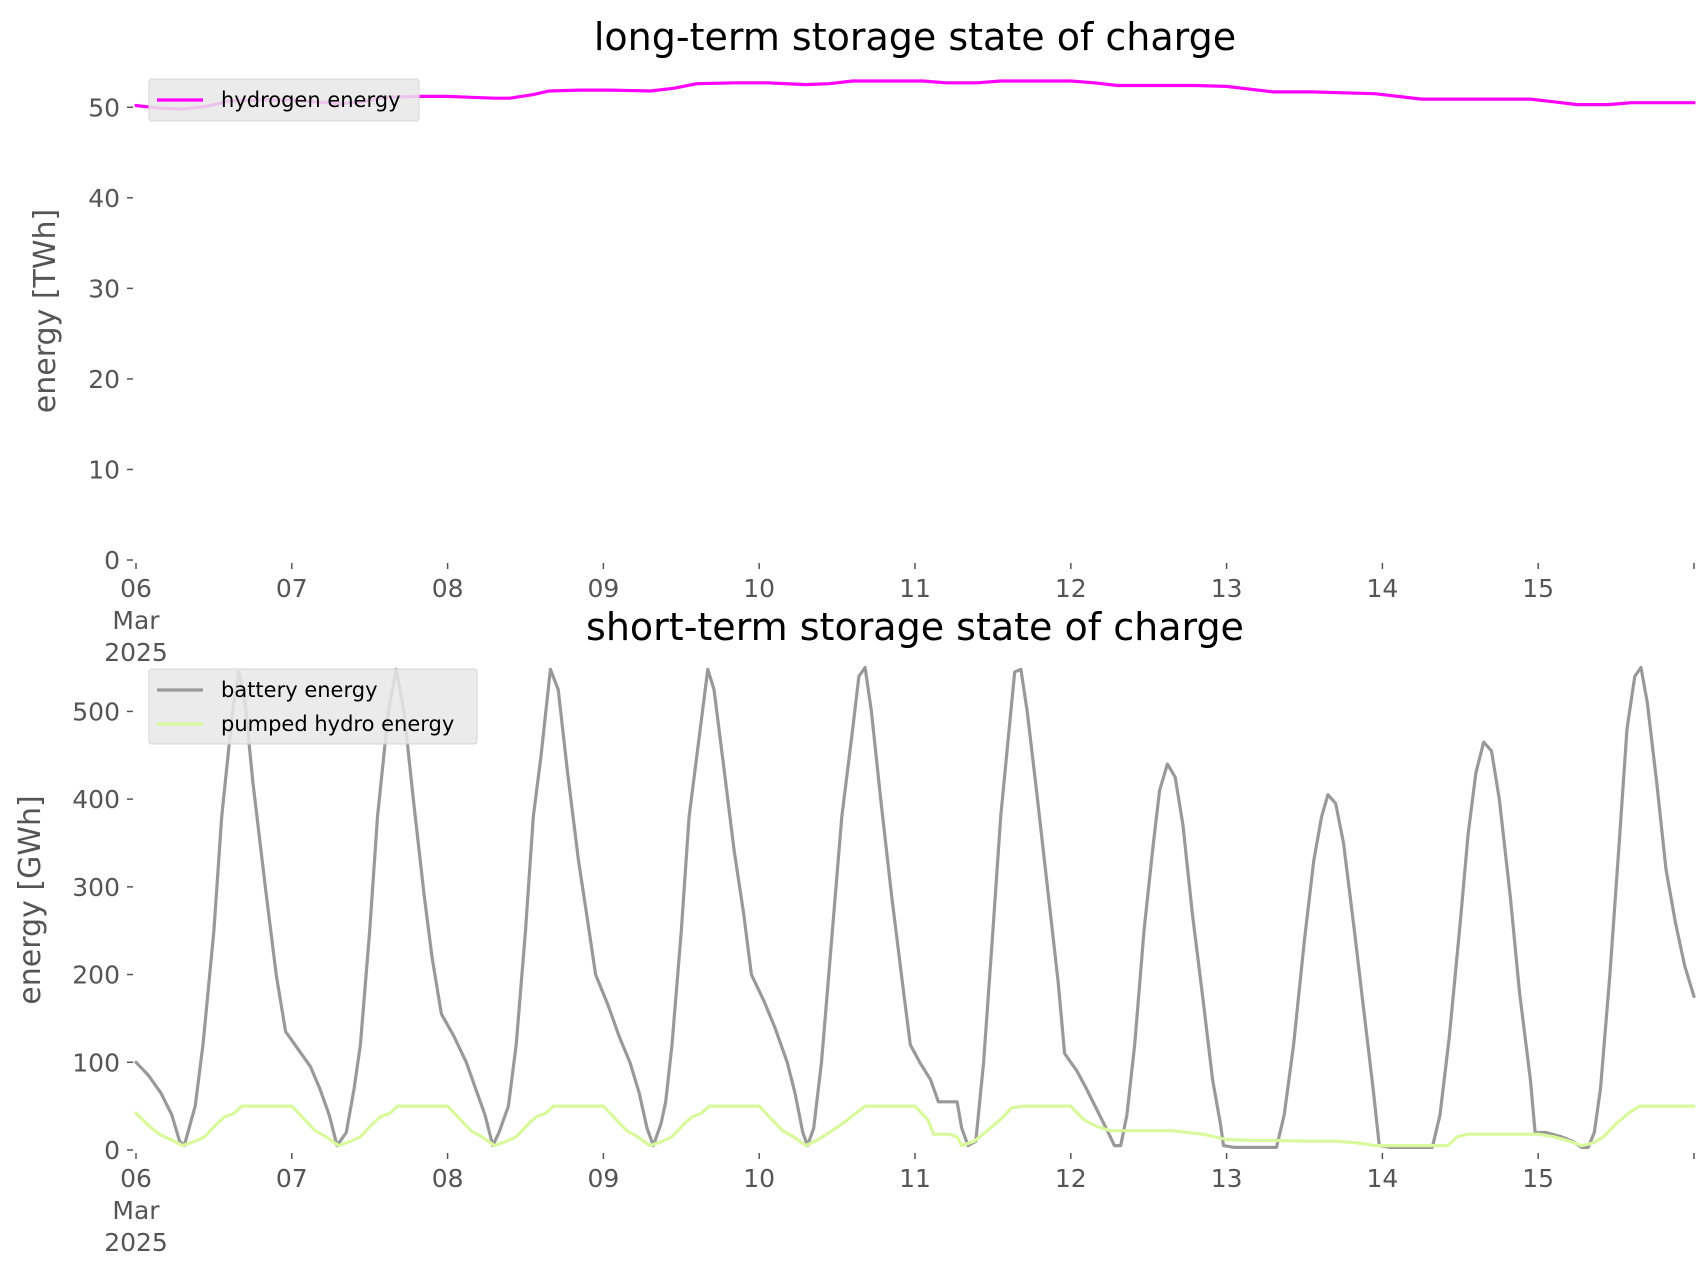 The height and width of the screenshot is (1277, 1706). I want to click on series-line-pumped-hydro-energy, so click(915, 1126).